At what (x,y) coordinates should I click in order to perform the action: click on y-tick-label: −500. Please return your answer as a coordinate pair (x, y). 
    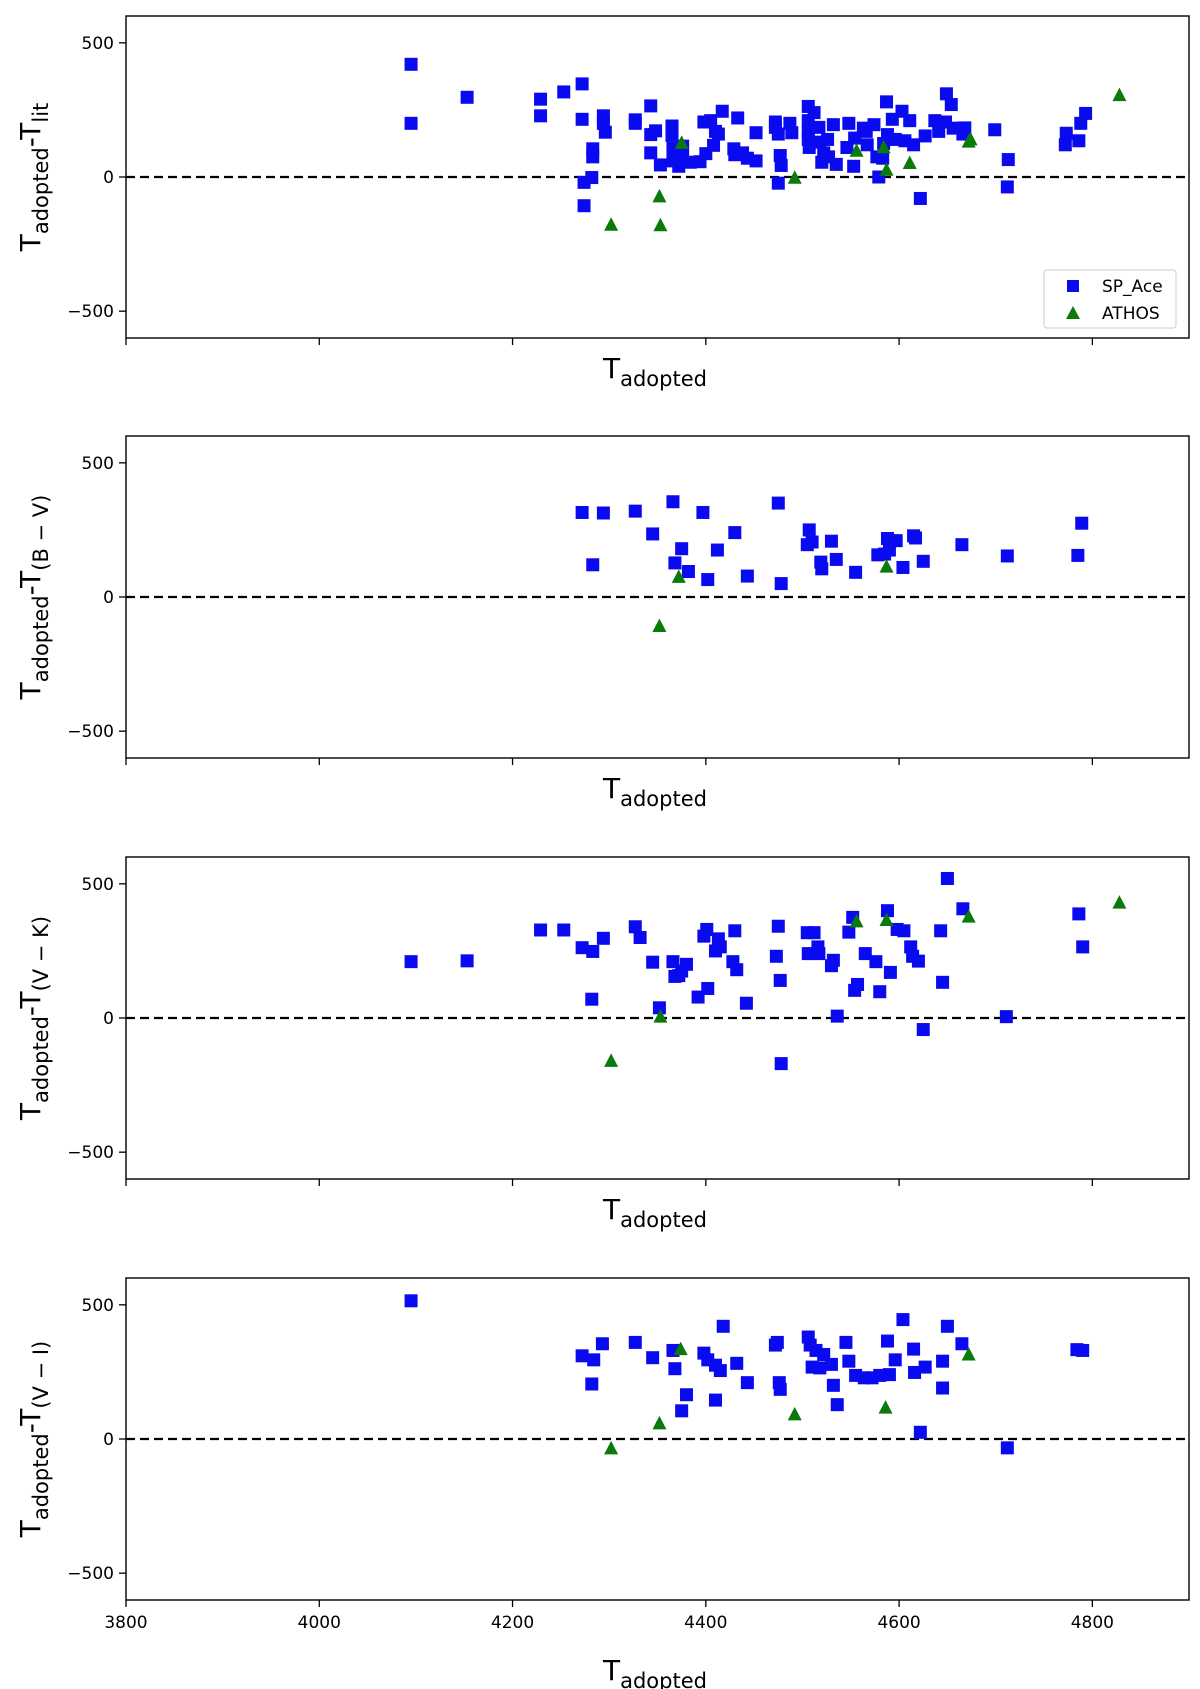
    Looking at the image, I should click on (90, 732).